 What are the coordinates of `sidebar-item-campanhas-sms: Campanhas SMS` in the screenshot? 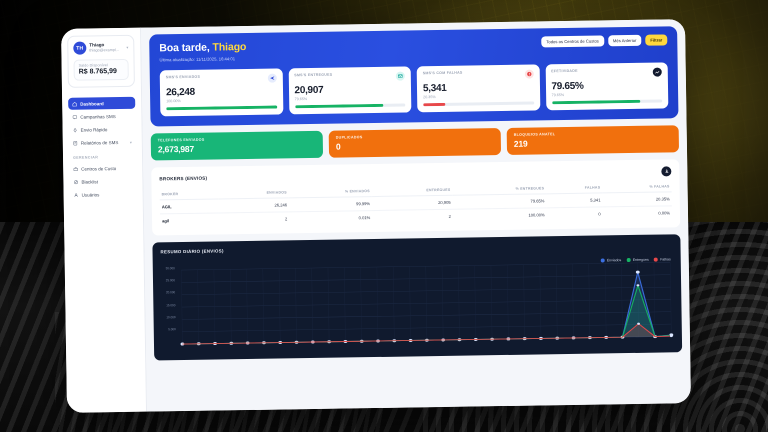 It's located at (101, 116).